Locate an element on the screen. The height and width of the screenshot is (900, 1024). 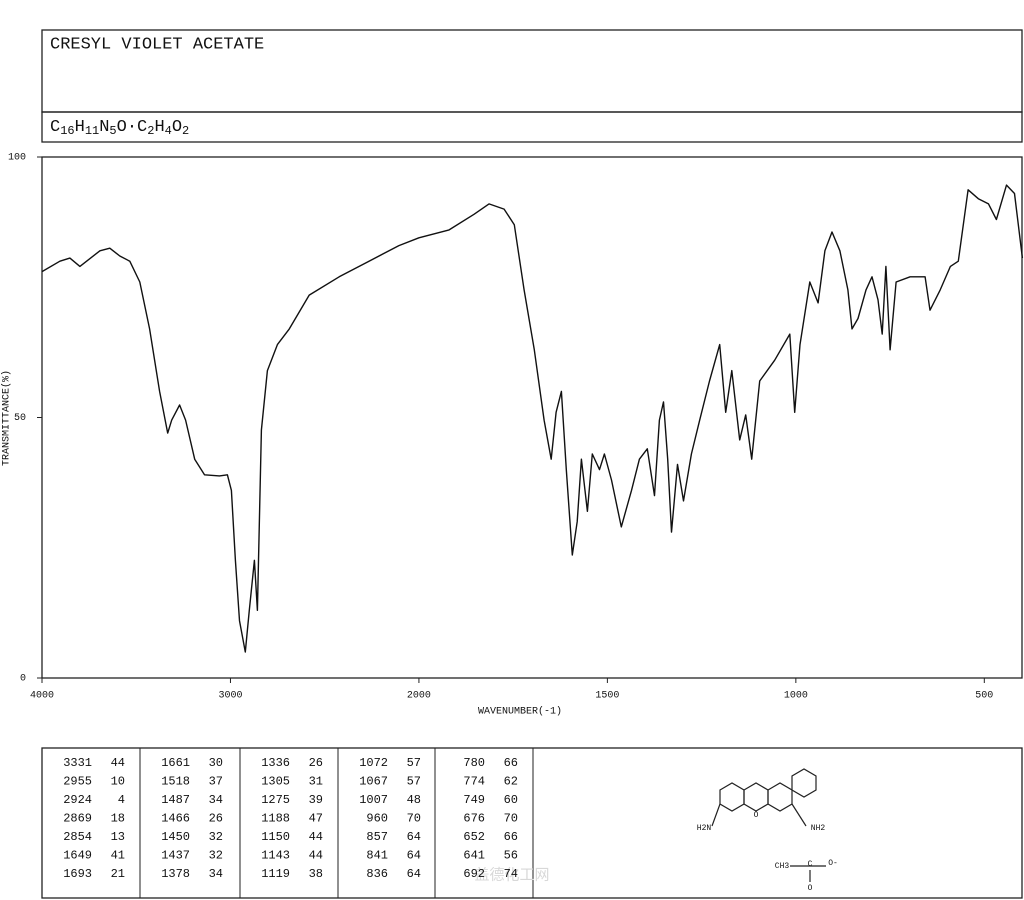
peak-wavenumber: 1143 is located at coordinates (275, 856).